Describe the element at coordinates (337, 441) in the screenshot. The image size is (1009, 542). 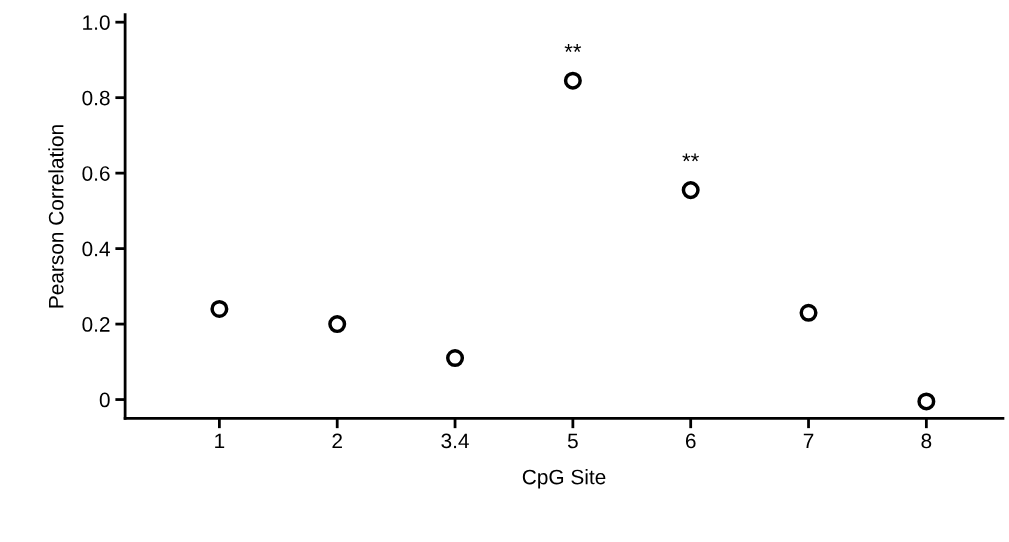
I see `x-tick-label: 2` at that location.